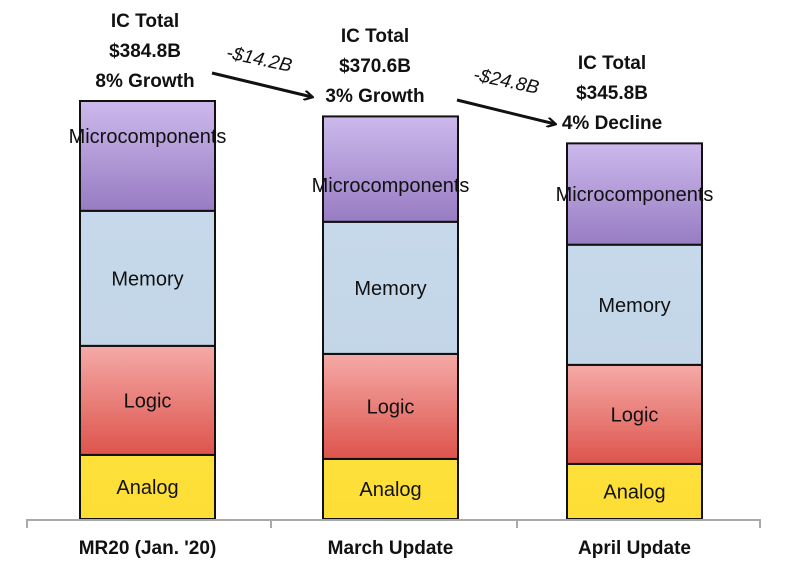 The height and width of the screenshot is (573, 800). I want to click on delta-label: -$24.8B, so click(506, 81).